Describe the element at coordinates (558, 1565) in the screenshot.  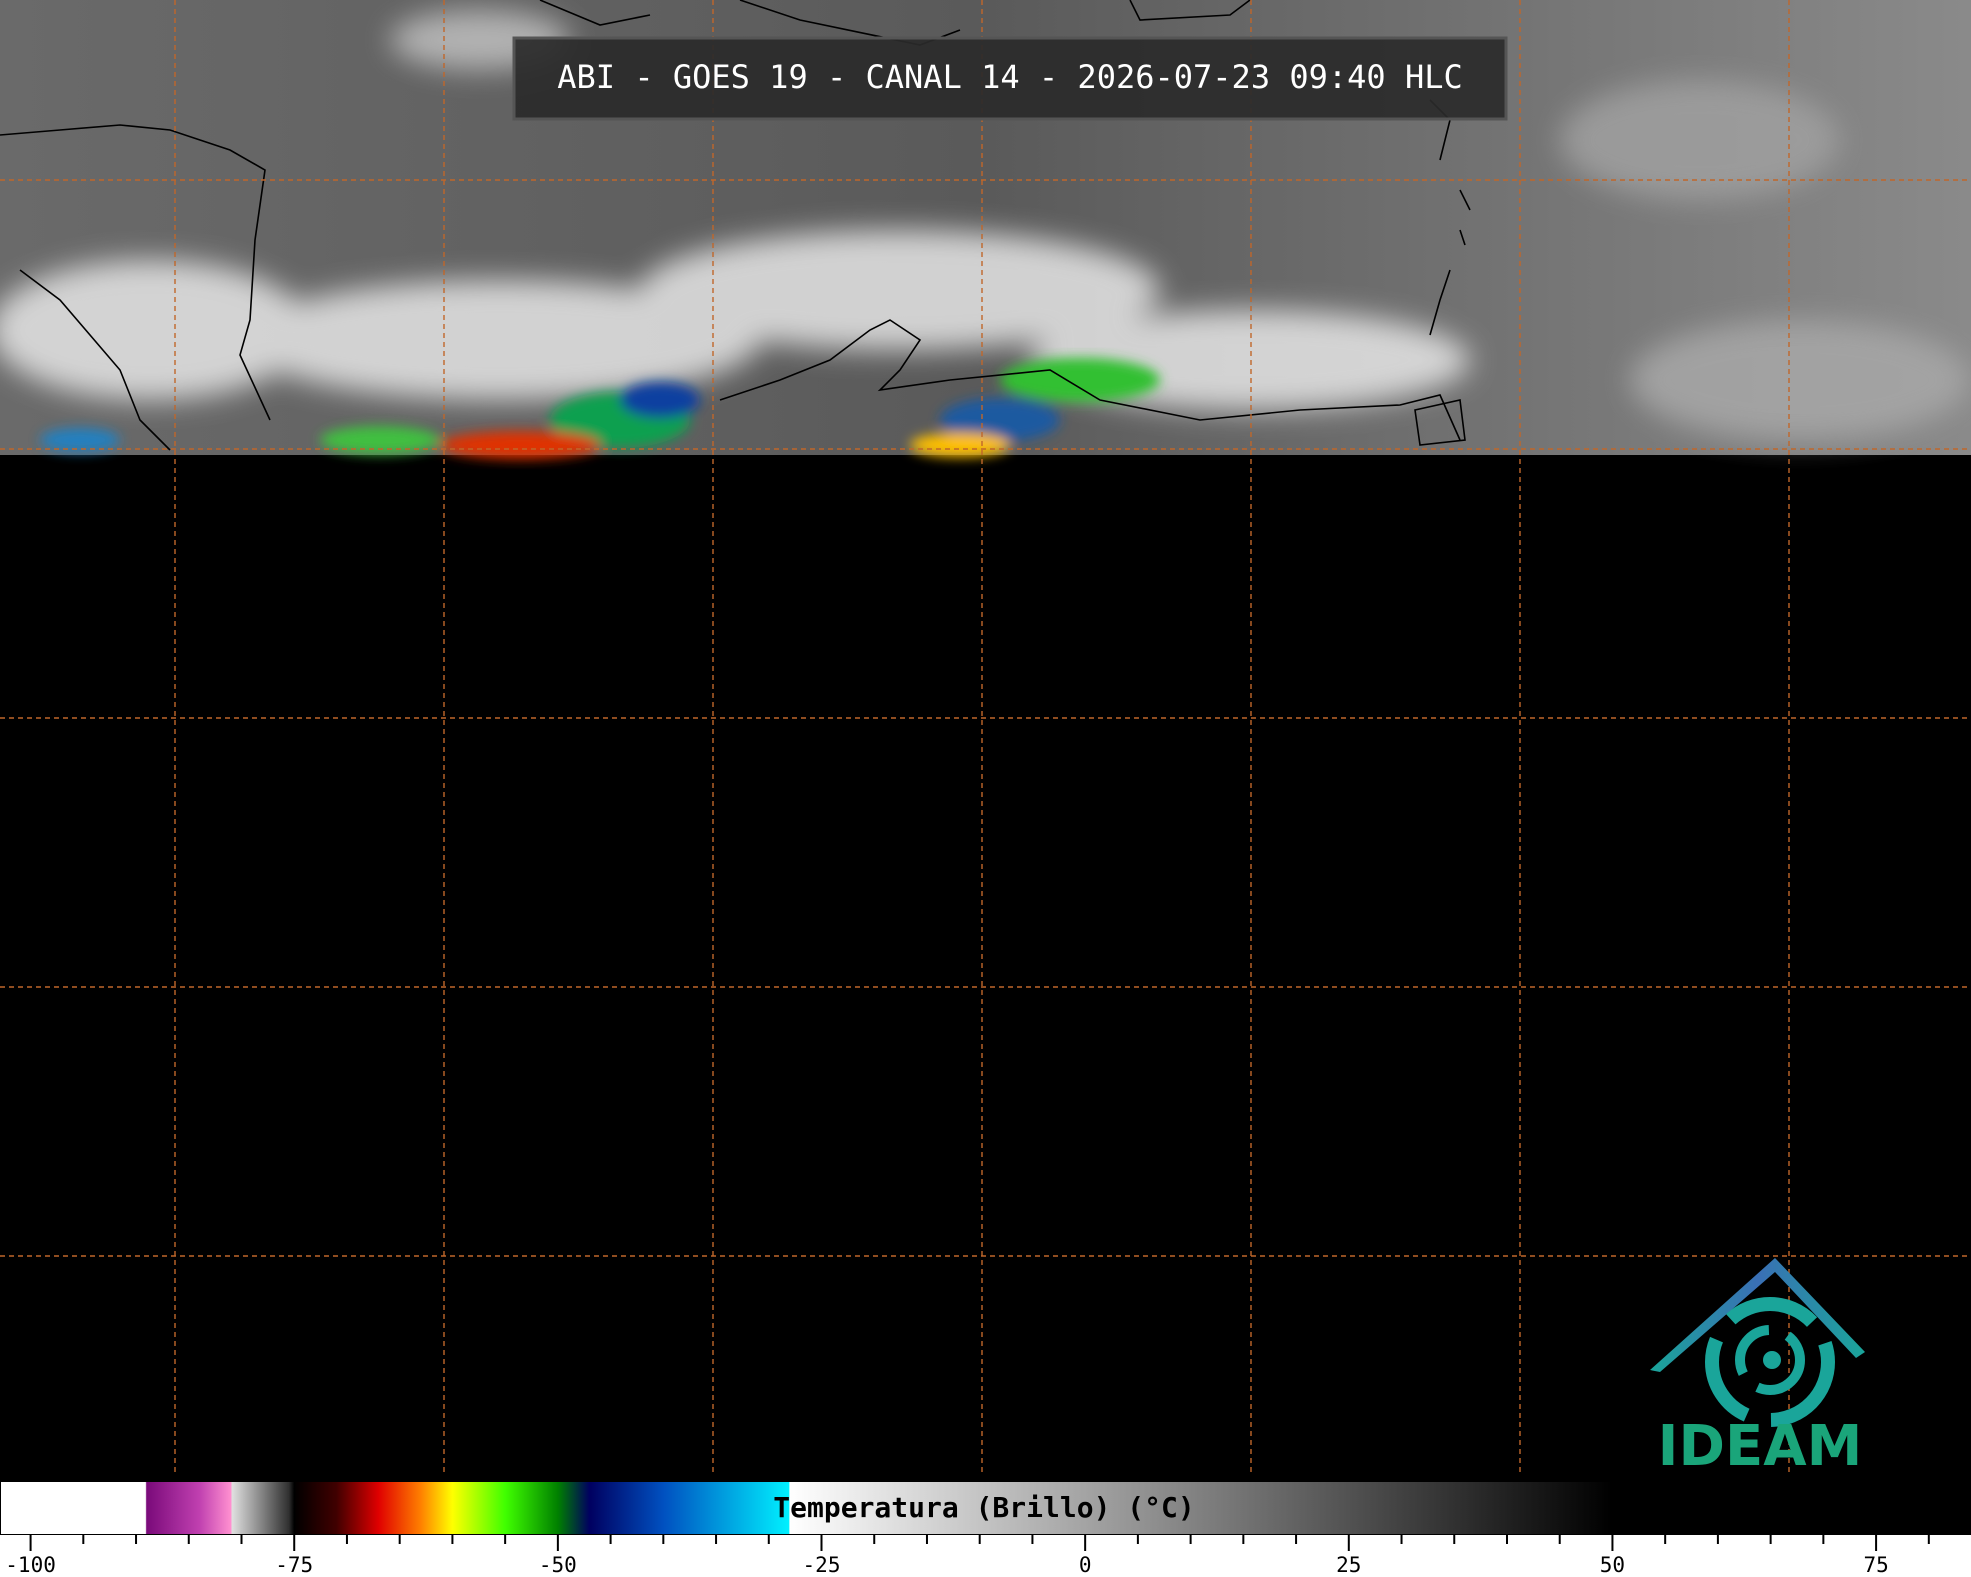
I see `tick-label: -50` at that location.